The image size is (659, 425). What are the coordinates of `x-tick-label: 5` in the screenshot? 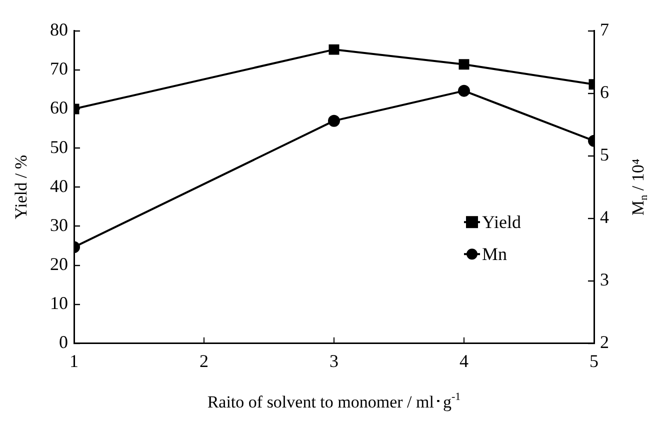 It's located at (594, 360).